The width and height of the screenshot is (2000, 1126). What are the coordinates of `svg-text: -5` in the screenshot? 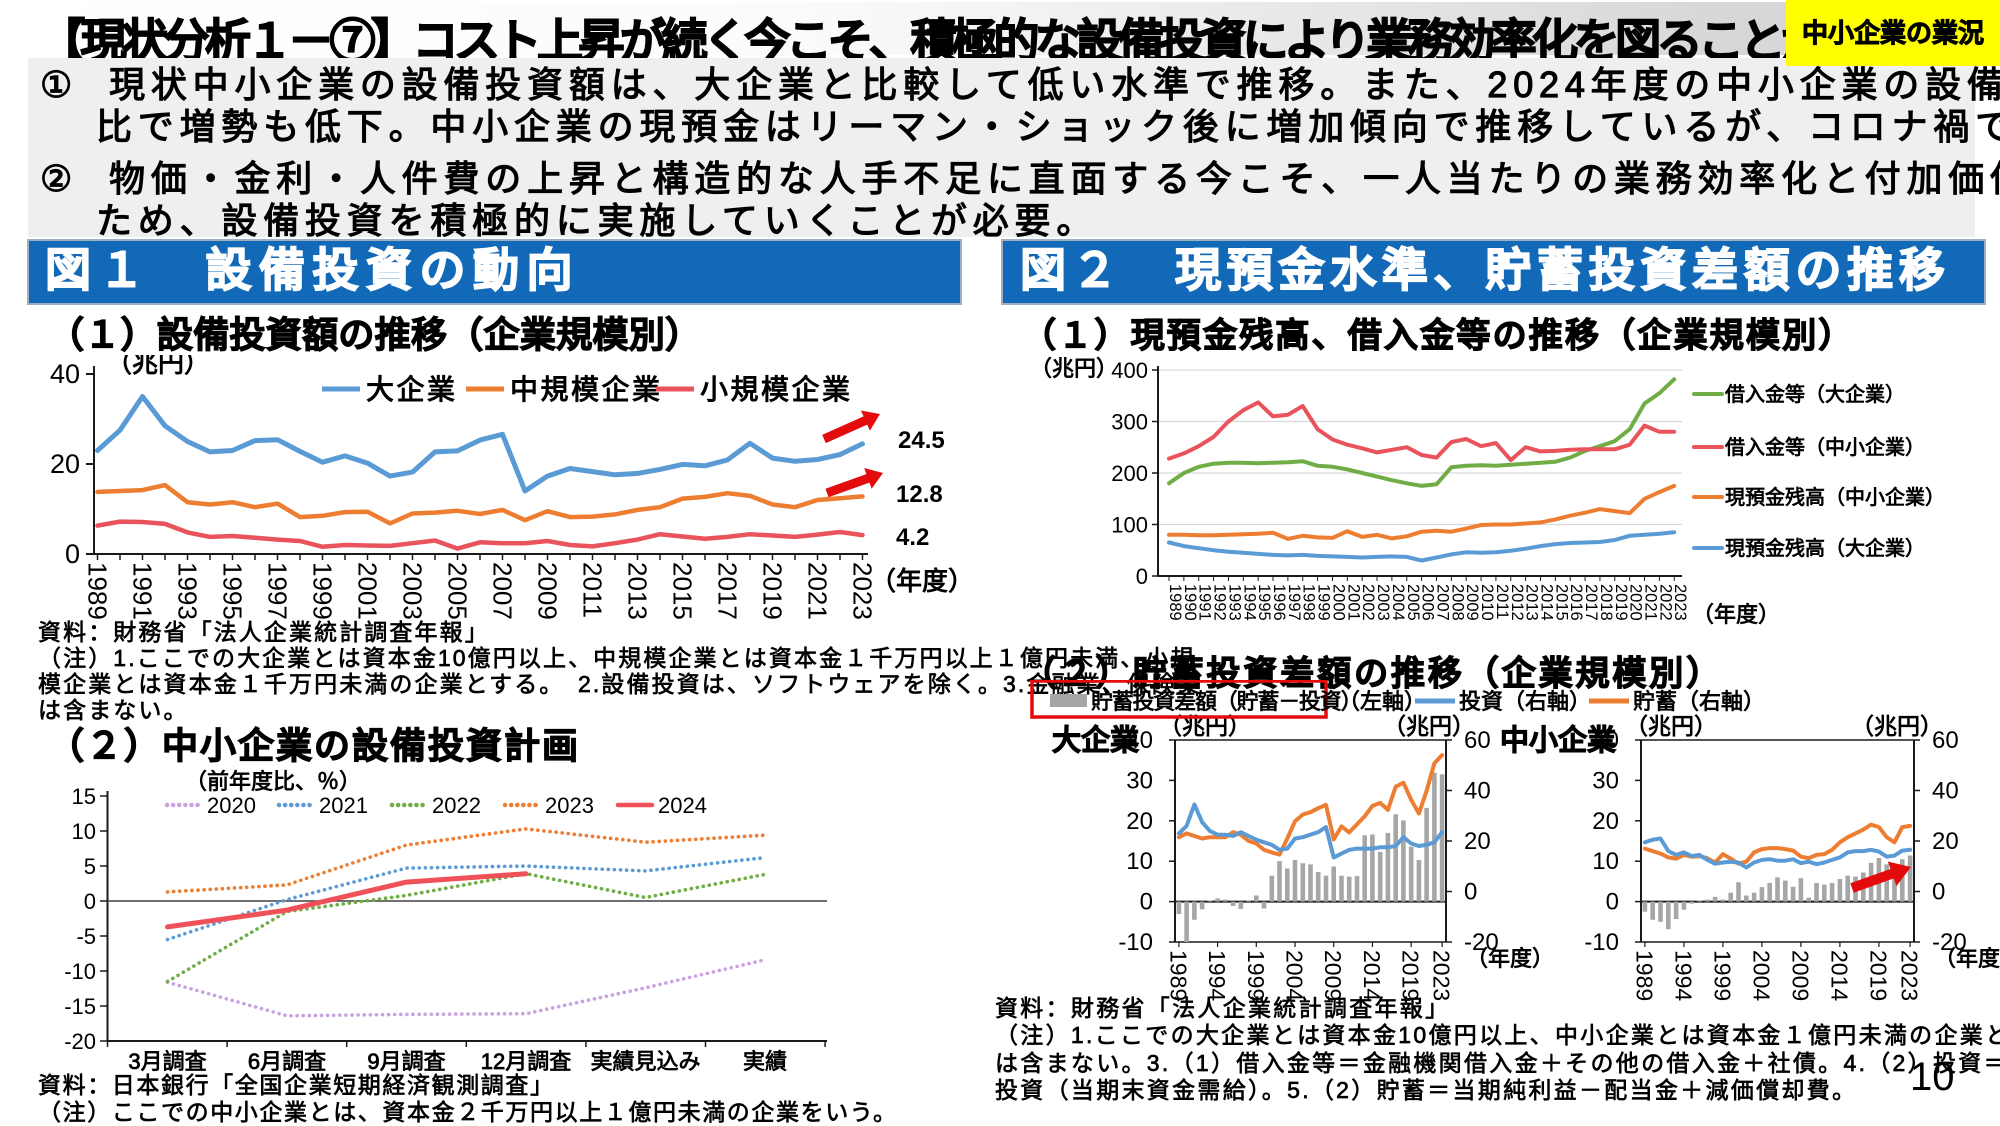 It's located at (86, 936).